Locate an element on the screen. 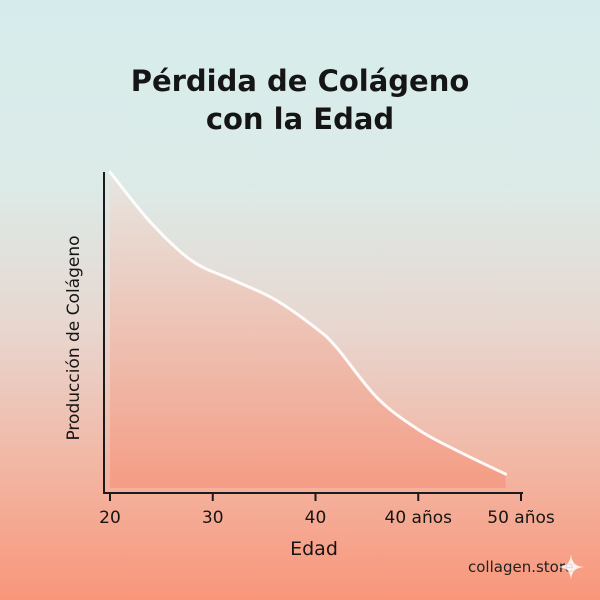 The height and width of the screenshot is (600, 600). brand-label: collagen.store is located at coordinates (521, 567).